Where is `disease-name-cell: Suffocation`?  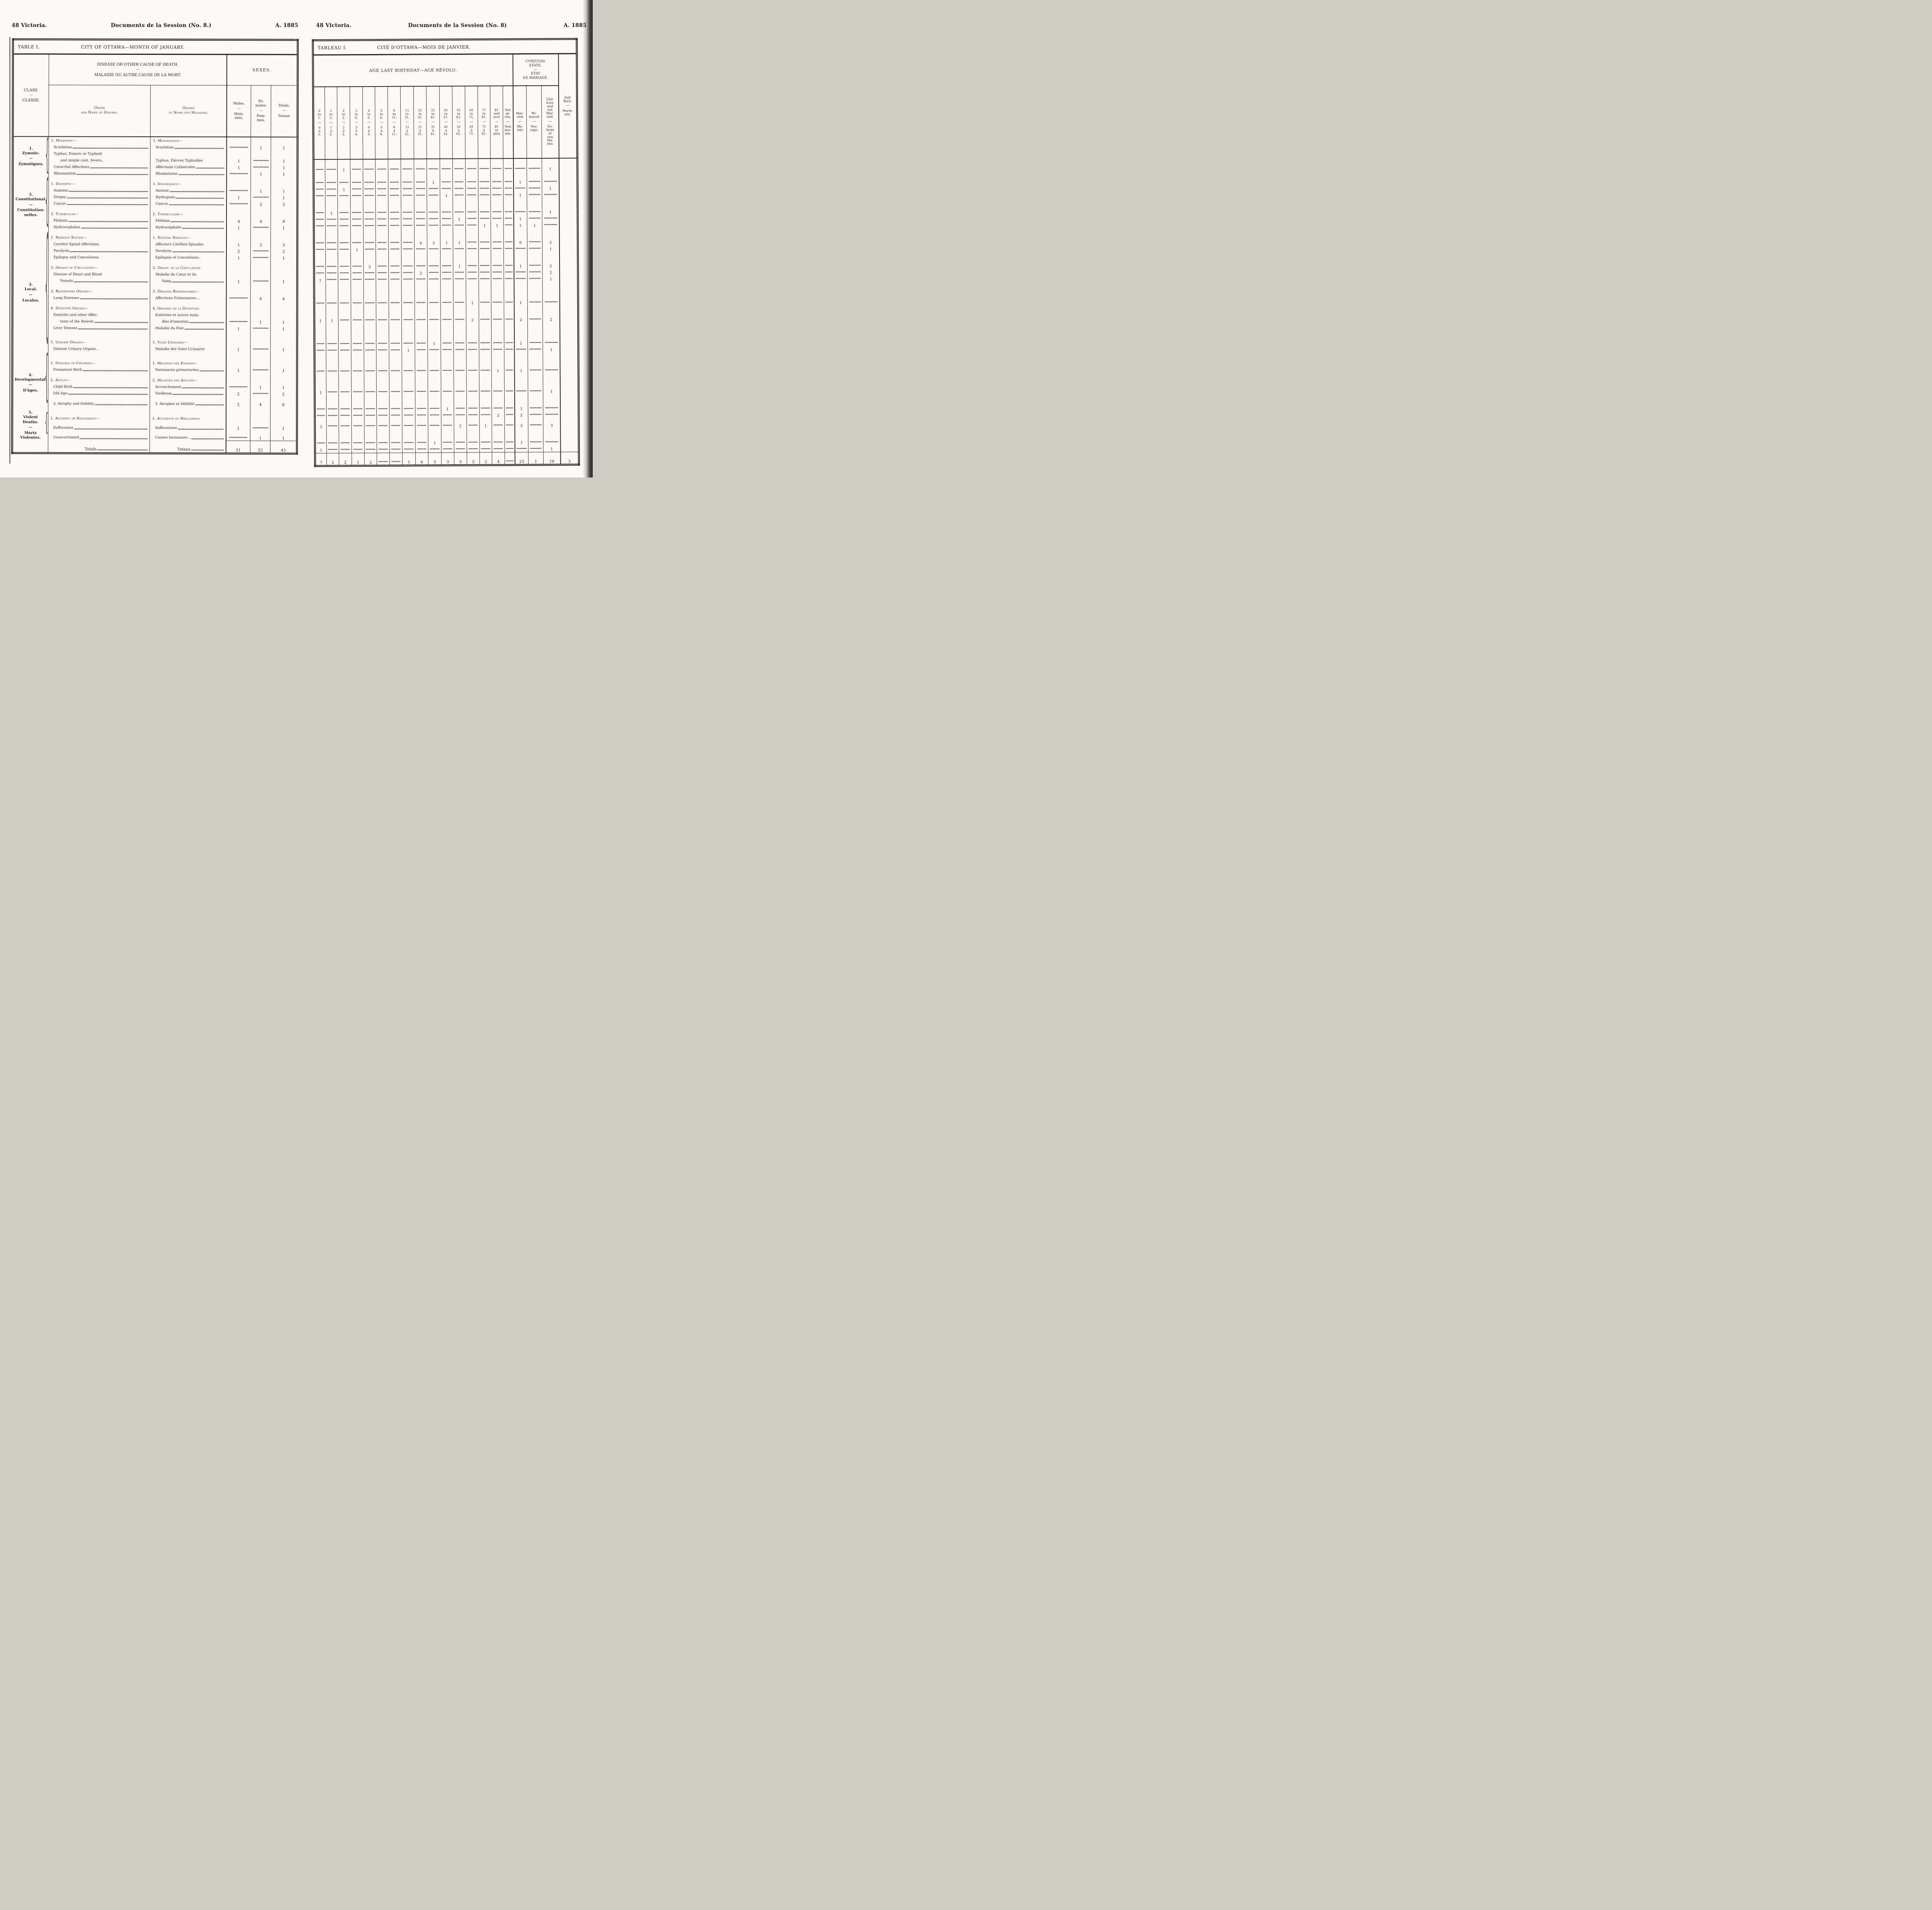 disease-name-cell: Suffocation is located at coordinates (99, 426).